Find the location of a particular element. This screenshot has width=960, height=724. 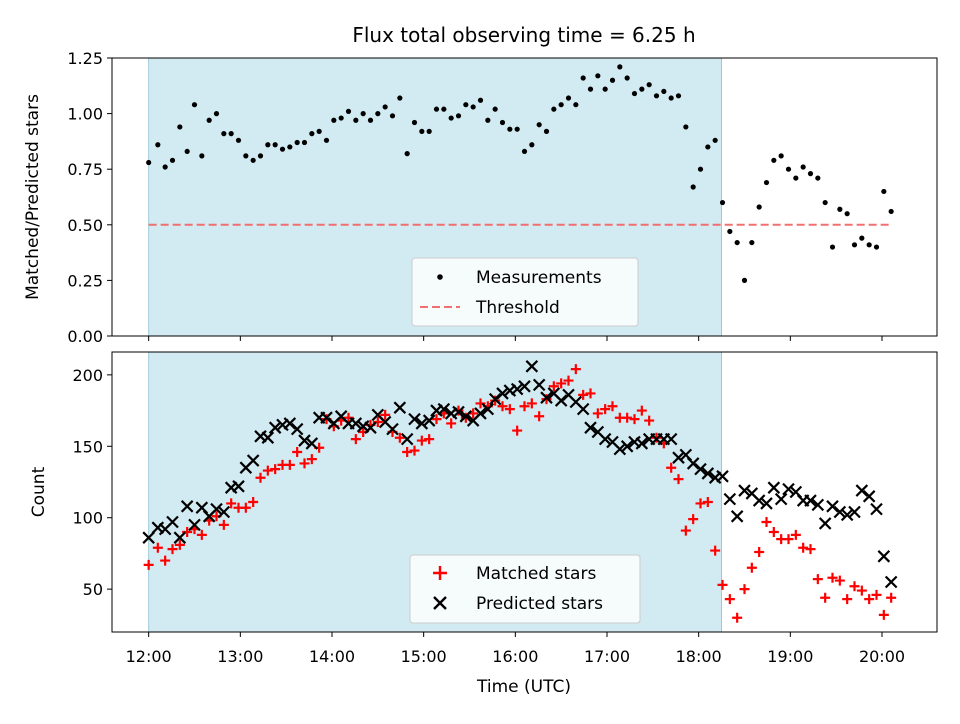

count-y-axis-label: Count is located at coordinates (39, 491).